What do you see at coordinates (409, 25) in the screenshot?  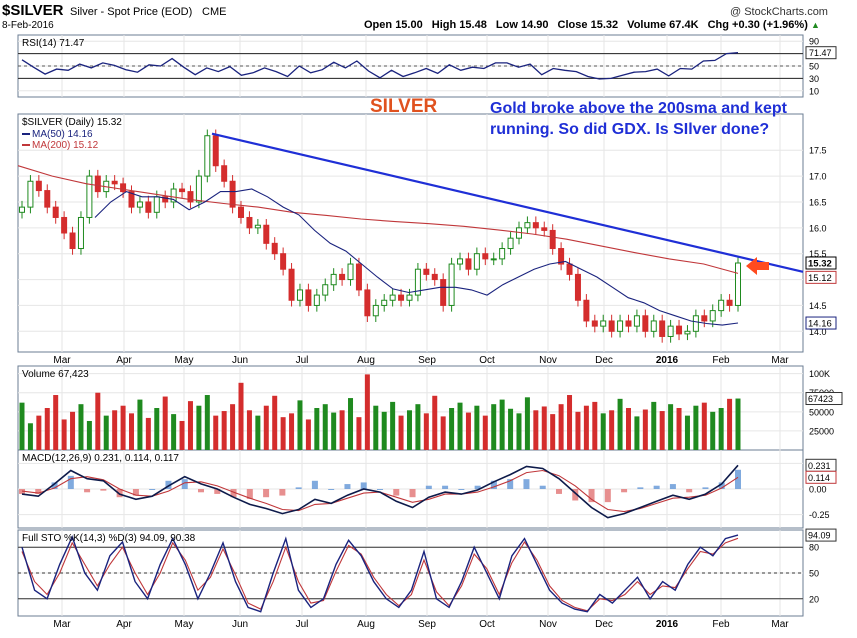 I see `open-value: 15.00` at bounding box center [409, 25].